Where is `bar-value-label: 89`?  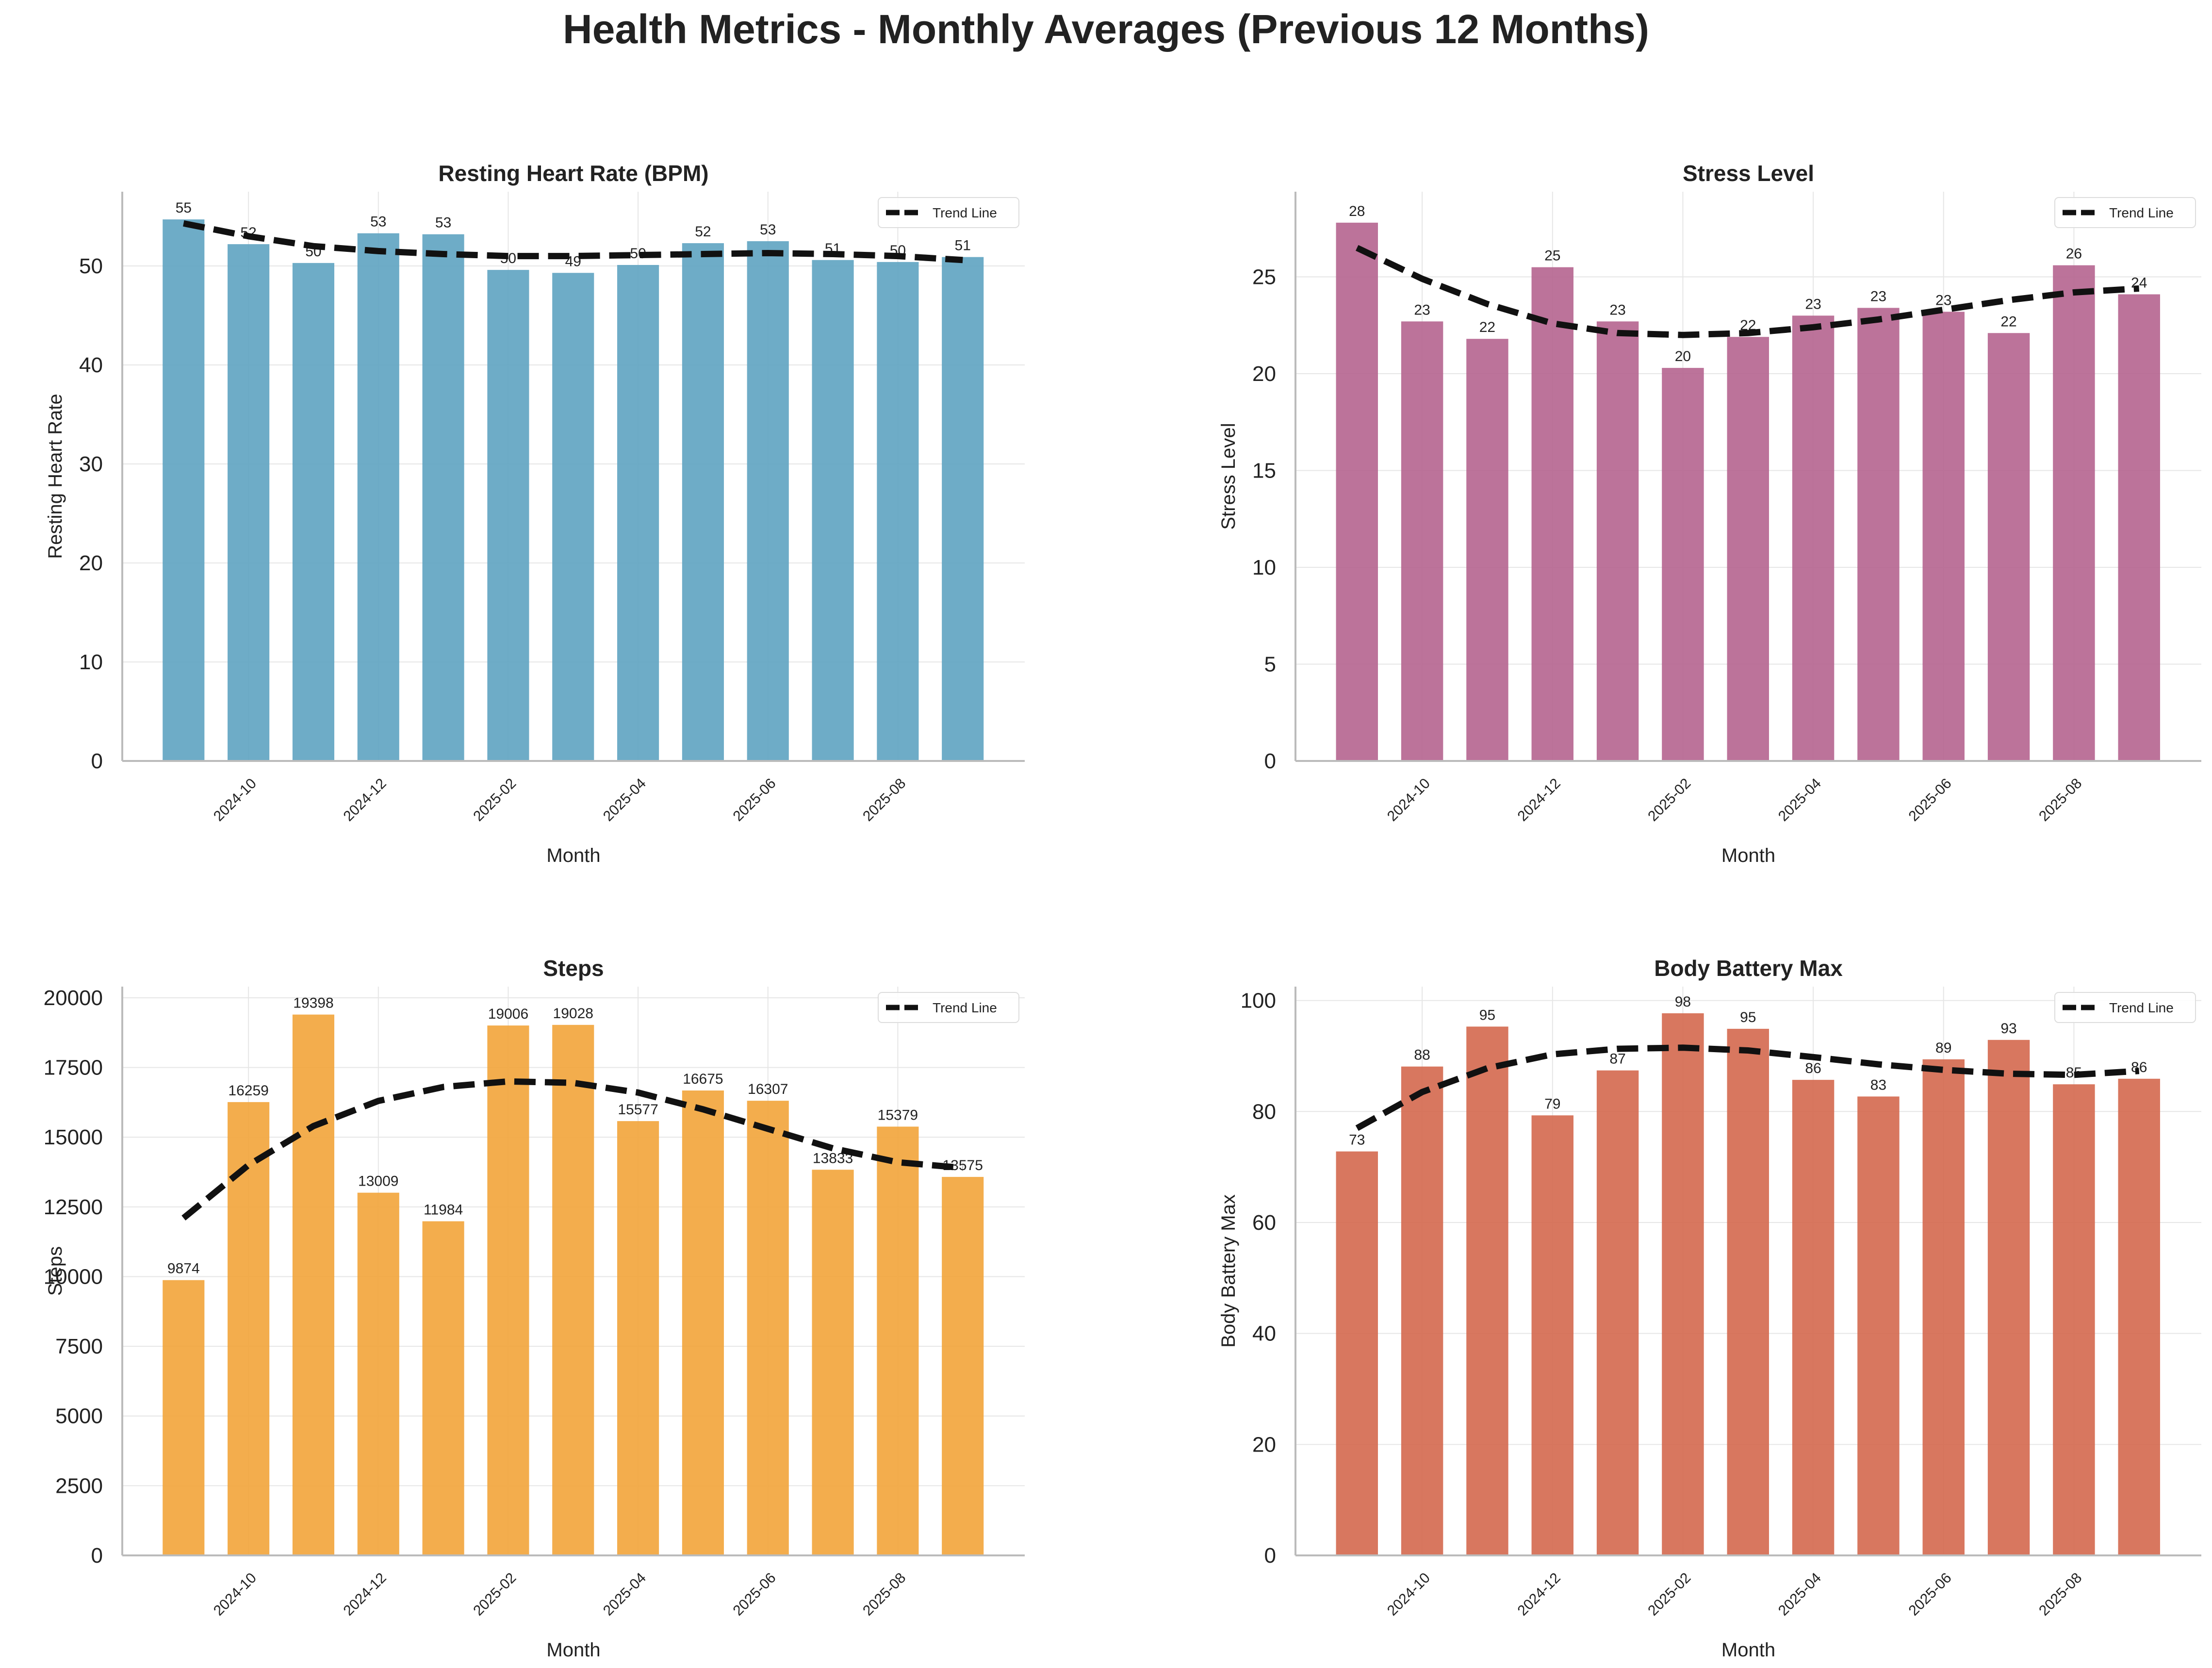 bar-value-label: 89 is located at coordinates (1943, 1048).